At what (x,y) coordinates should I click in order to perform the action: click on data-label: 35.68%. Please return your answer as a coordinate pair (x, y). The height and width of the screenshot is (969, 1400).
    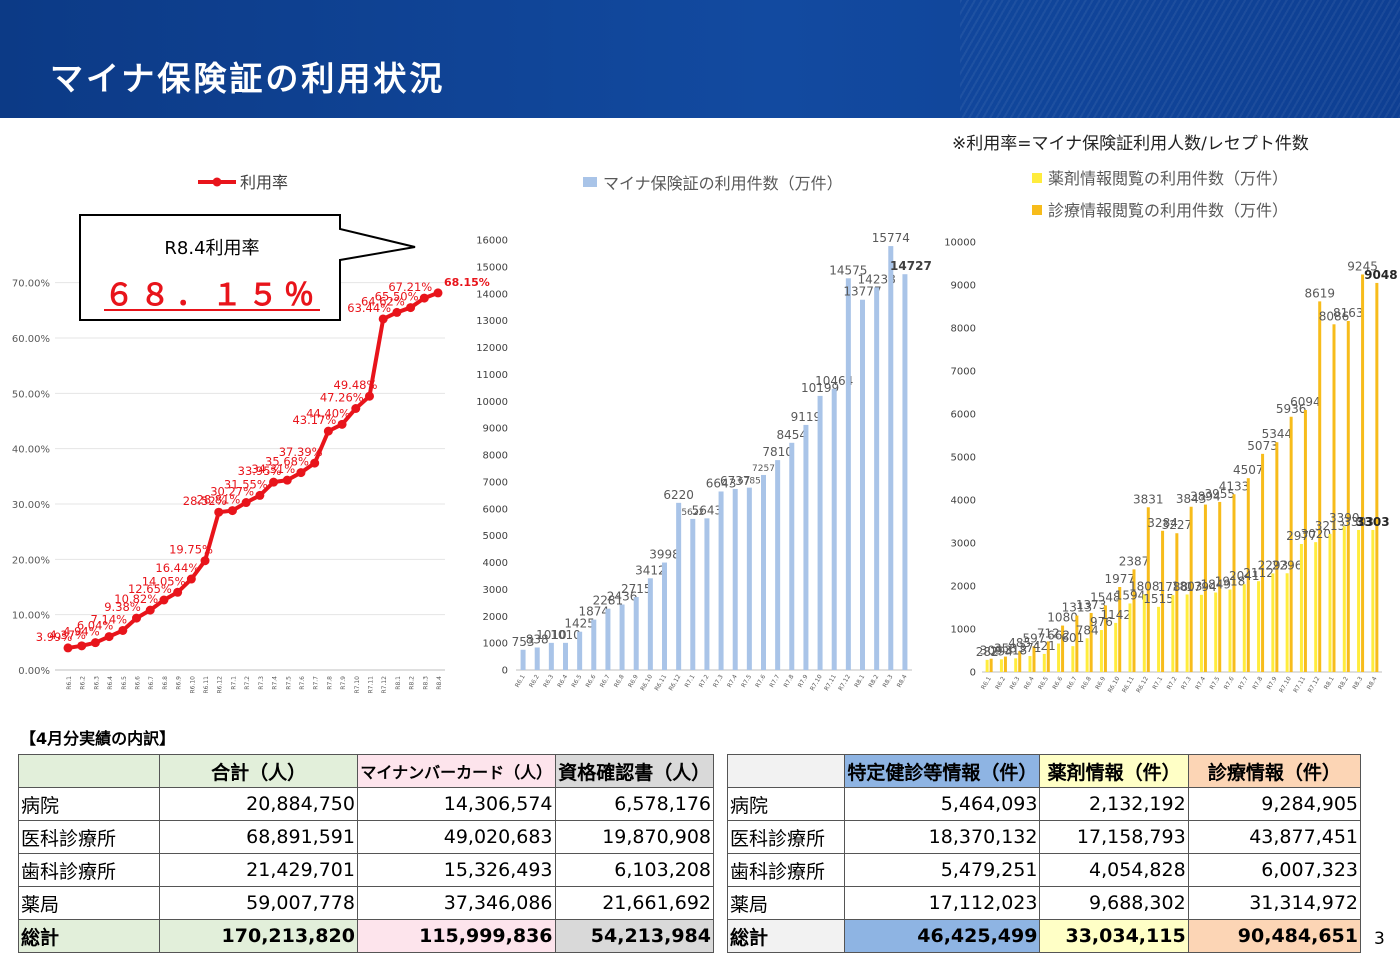
    Looking at the image, I should click on (287, 462).